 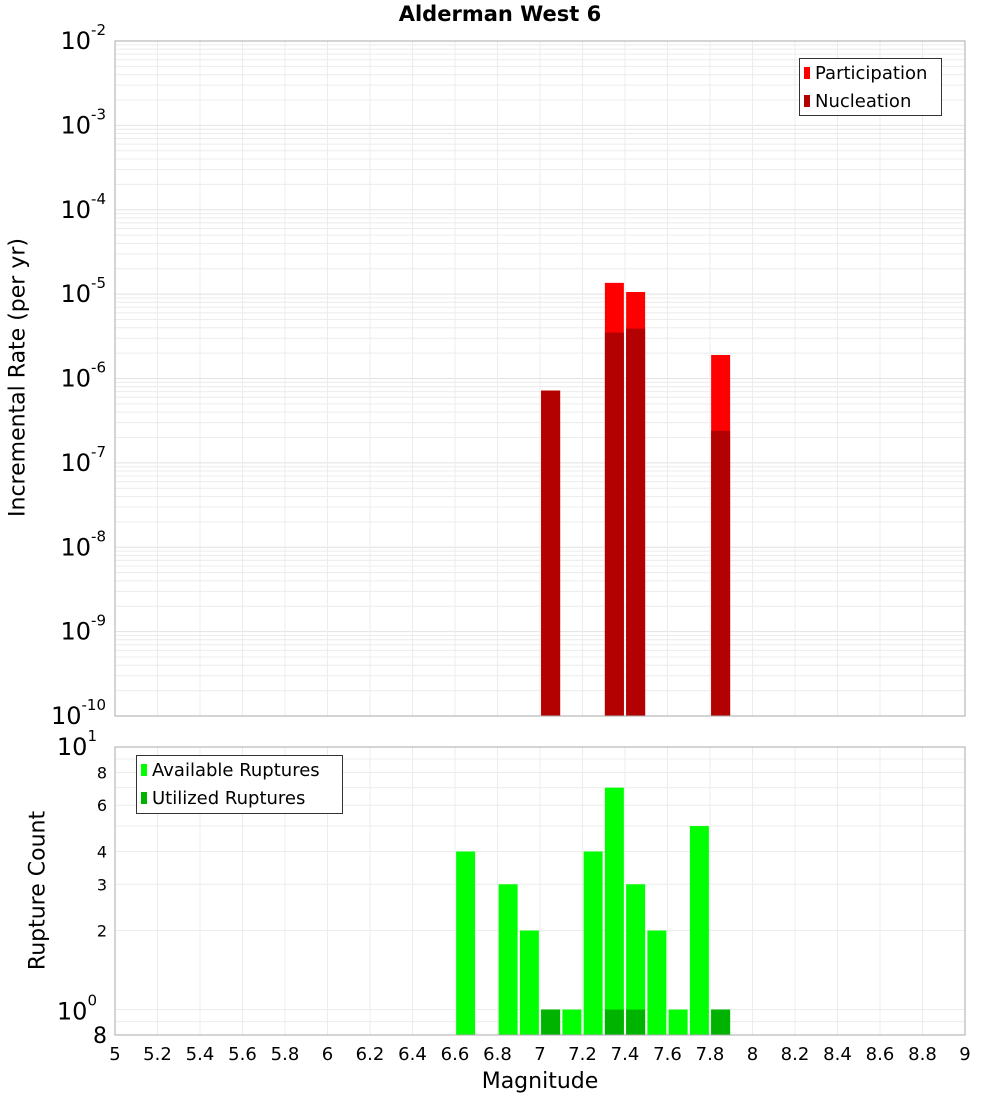 I want to click on available-swatch-icon, so click(x=144, y=770).